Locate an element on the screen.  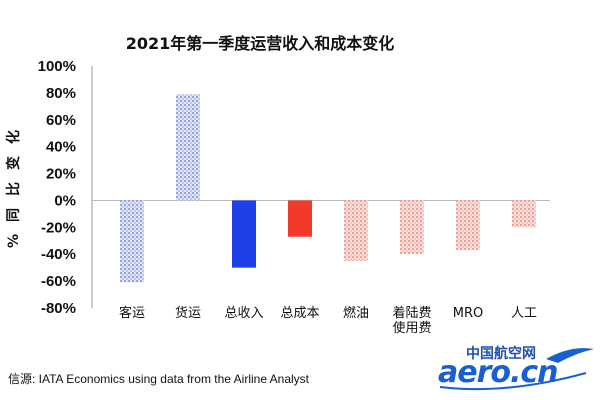
category-label: MRO is located at coordinates (468, 313).